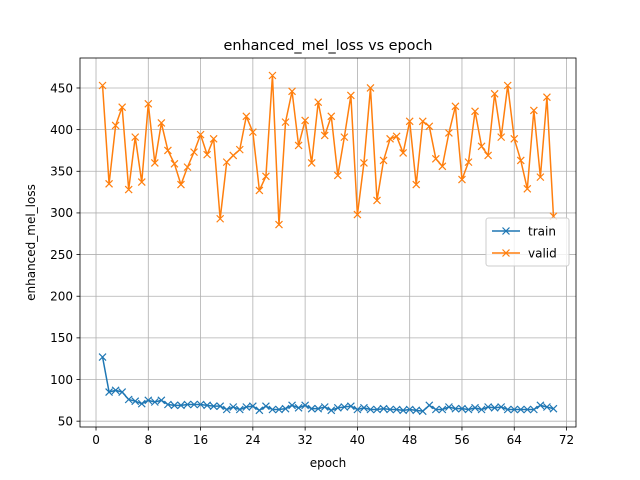 The image size is (640, 480). I want to click on series-train, so click(328, 384).